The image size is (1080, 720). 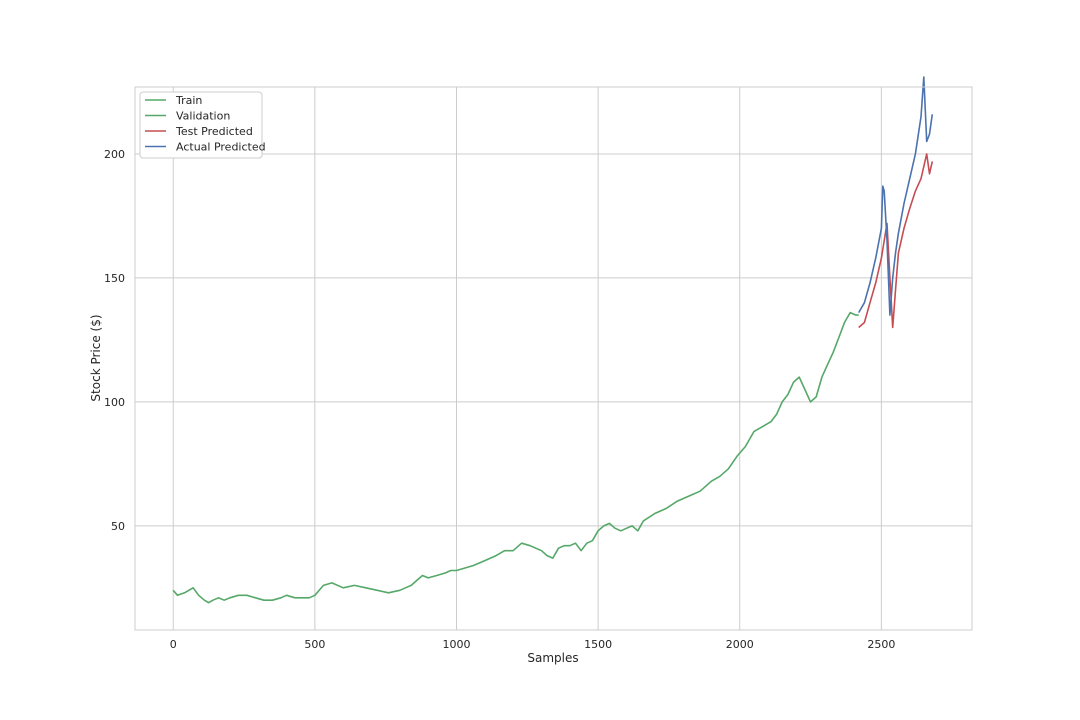 I want to click on legend-label-test-predicted: Test Predicted, so click(x=214, y=131).